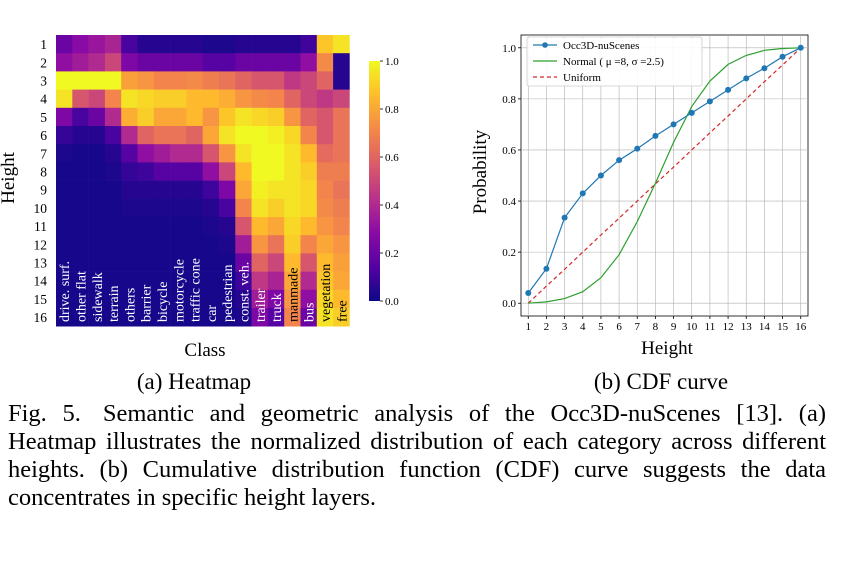 The width and height of the screenshot is (844, 564). I want to click on cdf-xtick-label: 13, so click(747, 327).